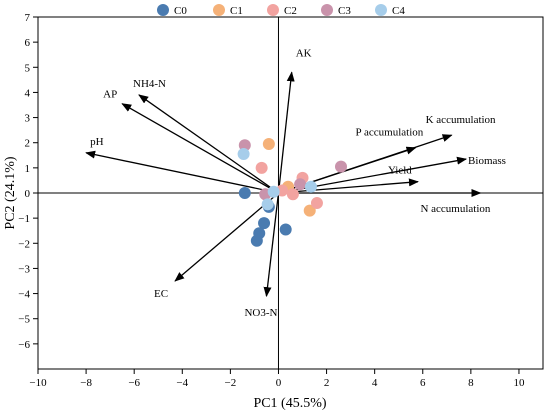 The width and height of the screenshot is (550, 417). Describe the element at coordinates (134, 383) in the screenshot. I see `x-tick-label: −6` at that location.